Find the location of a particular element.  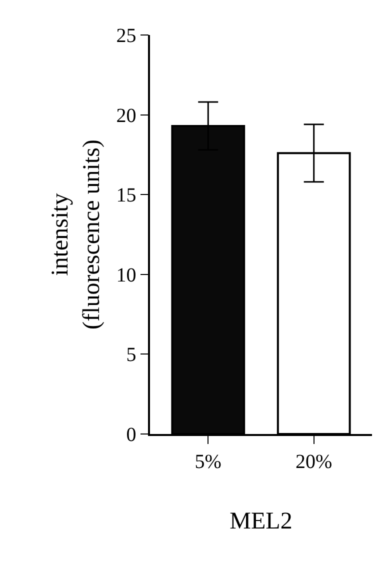

y-tick-label: 0 is located at coordinates (131, 435).